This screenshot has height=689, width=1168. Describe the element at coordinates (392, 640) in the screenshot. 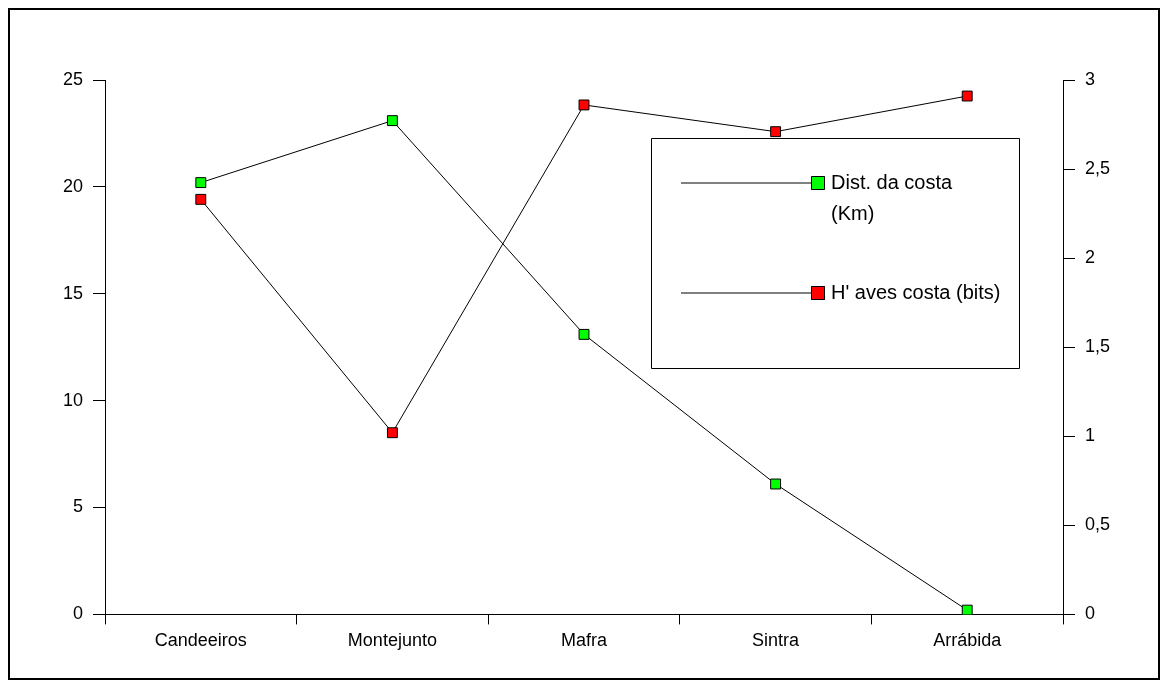

I see `x-tick-label: Montejunto` at that location.